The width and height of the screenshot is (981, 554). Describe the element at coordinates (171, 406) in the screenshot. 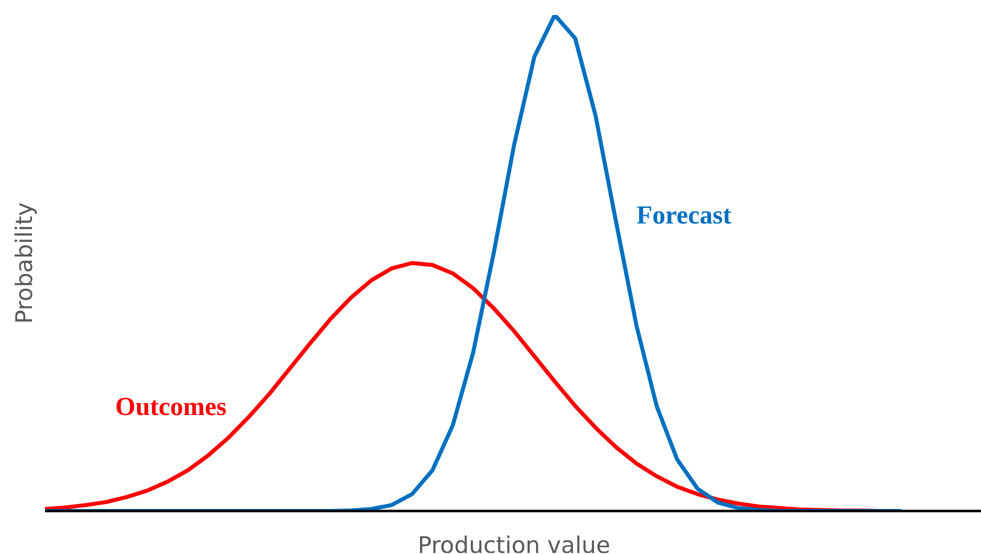

I see `series-label: Outcomes` at that location.